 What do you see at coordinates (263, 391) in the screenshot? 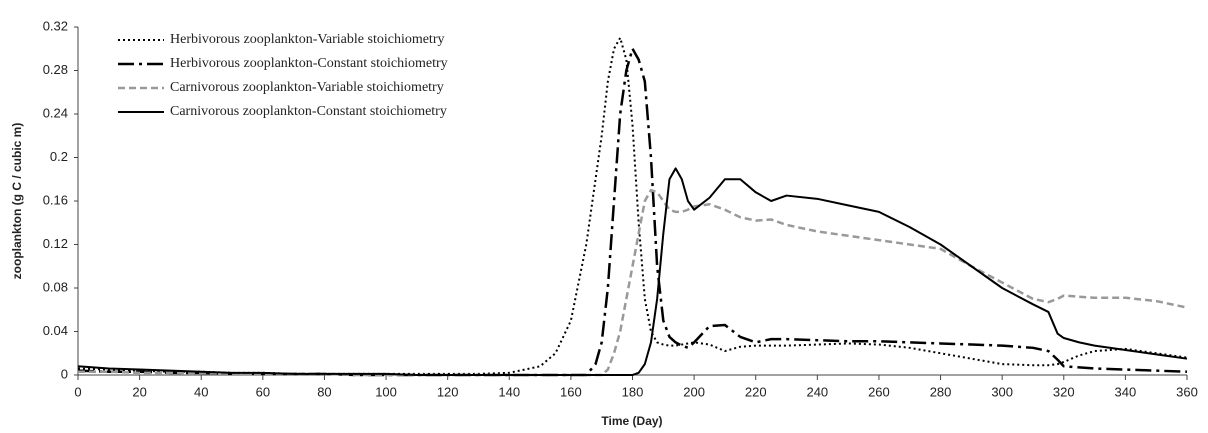
I see `x-tick-label: 60` at bounding box center [263, 391].